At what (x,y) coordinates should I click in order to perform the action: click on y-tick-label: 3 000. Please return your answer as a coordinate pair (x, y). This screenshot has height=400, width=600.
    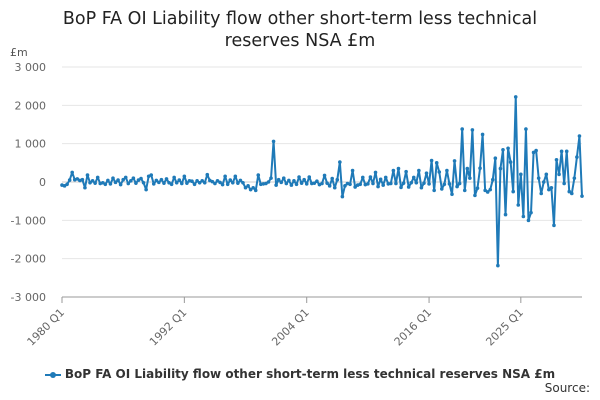
    Looking at the image, I should click on (31, 67).